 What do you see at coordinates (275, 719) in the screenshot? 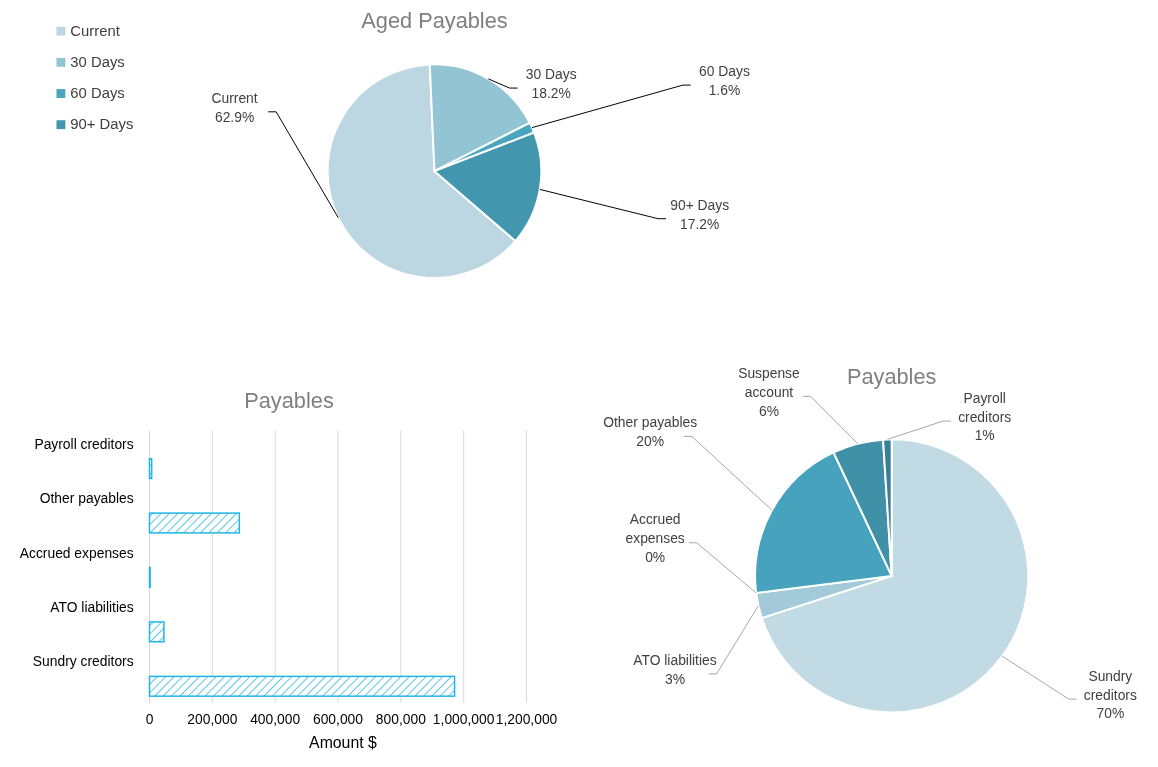
I see `x-tick-label: 400,000` at bounding box center [275, 719].